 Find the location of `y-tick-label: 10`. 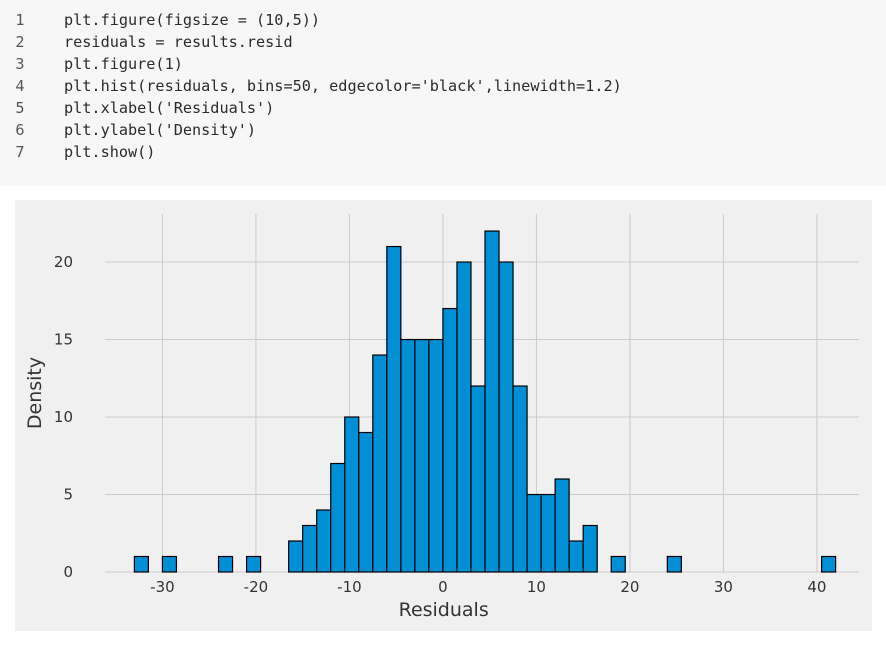

y-tick-label: 10 is located at coordinates (63, 417).